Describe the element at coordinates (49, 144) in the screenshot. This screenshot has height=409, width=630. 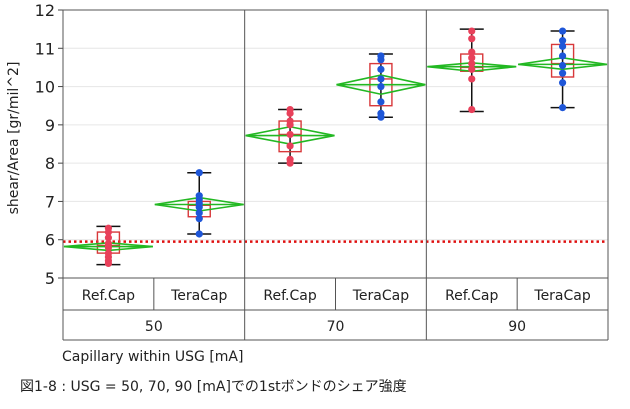
I see `y-axis-ticks: 5 6 7 8 9 10 11 12` at that location.